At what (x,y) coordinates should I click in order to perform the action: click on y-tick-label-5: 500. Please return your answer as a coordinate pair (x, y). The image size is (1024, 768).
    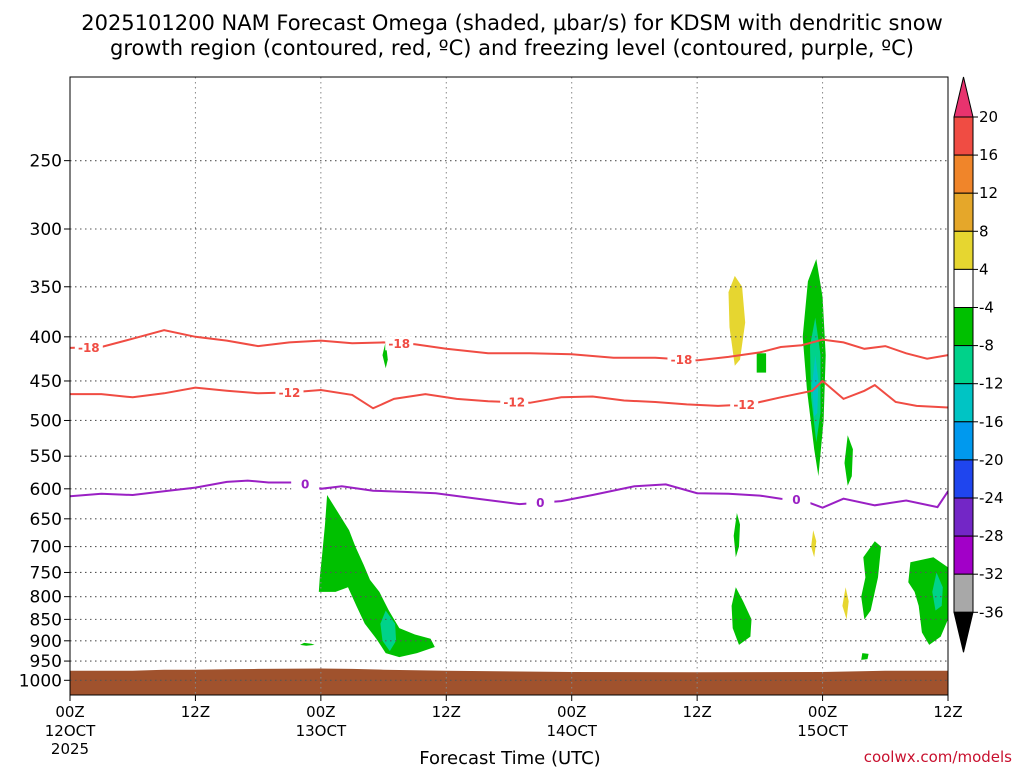
    Looking at the image, I should click on (46, 421).